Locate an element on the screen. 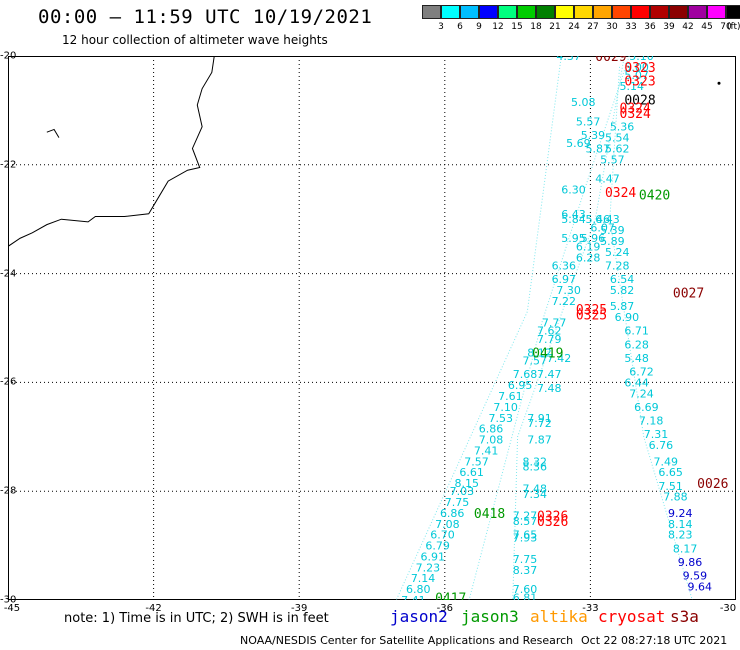 This screenshot has height=650, width=740. latitude-label: -24 is located at coordinates (8, 274).